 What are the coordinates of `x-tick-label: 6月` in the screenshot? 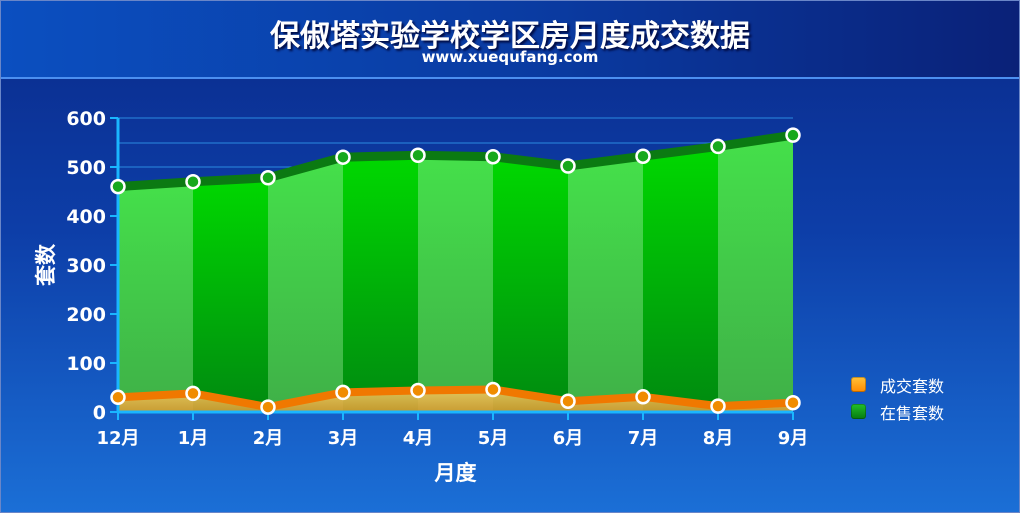 It's located at (568, 438).